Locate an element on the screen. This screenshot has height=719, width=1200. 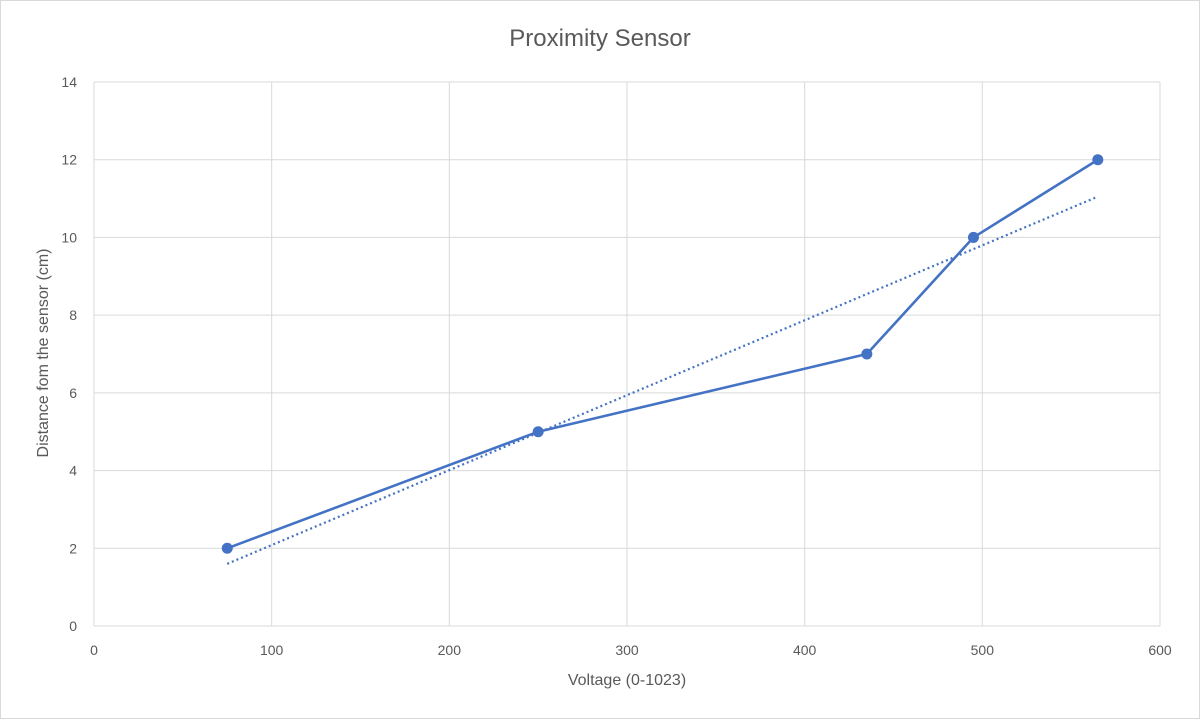
y-tick-label: 12 is located at coordinates (69, 160).